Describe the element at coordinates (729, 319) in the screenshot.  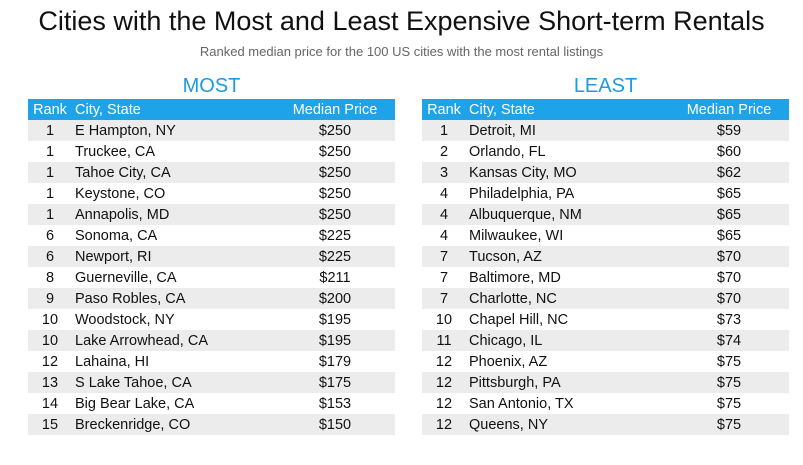
I see `table-cell: $73` at that location.